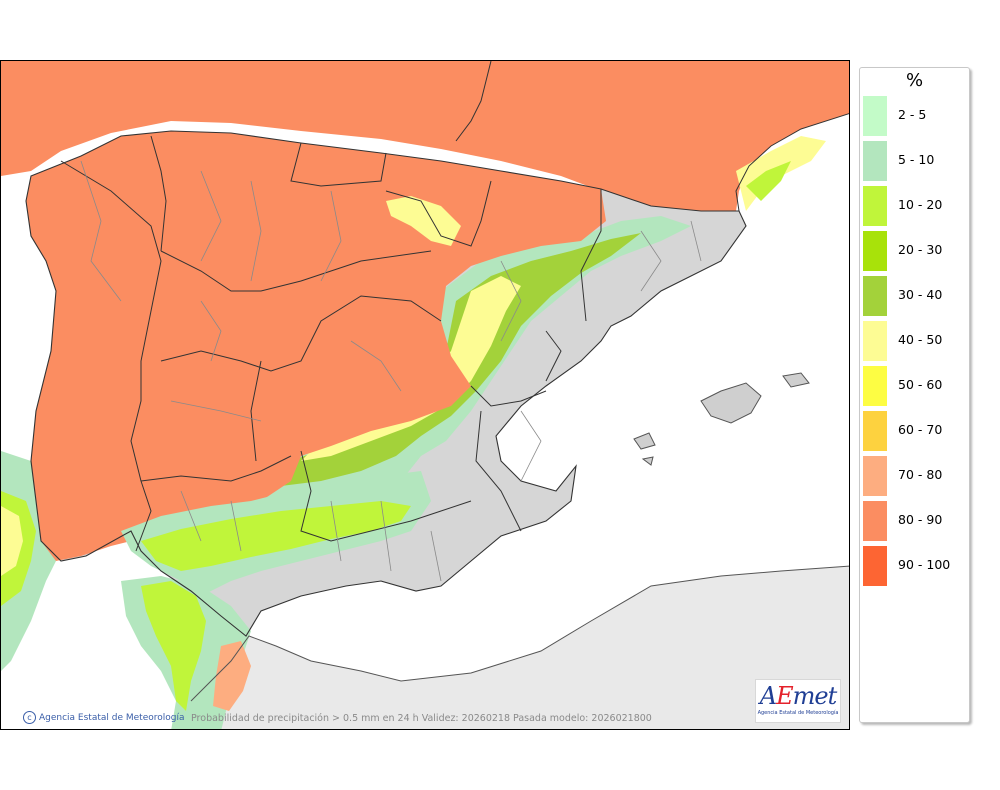  Describe the element at coordinates (423, 221) in the screenshot. I see `pyrenees-yellow` at that location.